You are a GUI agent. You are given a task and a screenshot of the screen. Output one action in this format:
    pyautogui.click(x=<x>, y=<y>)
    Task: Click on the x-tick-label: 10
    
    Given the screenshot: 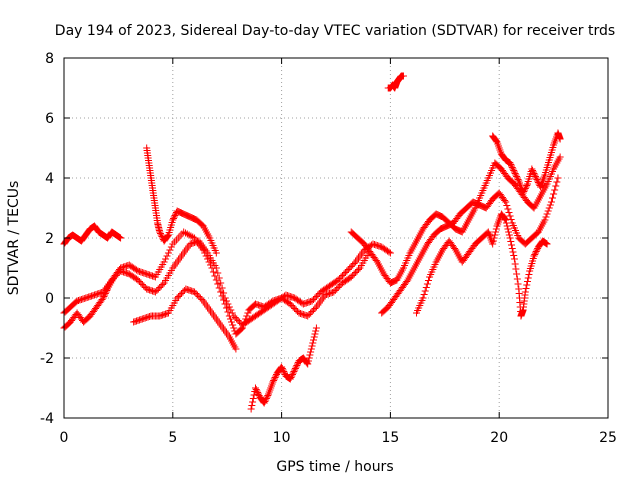 What is the action you would take?
    pyautogui.click(x=282, y=438)
    